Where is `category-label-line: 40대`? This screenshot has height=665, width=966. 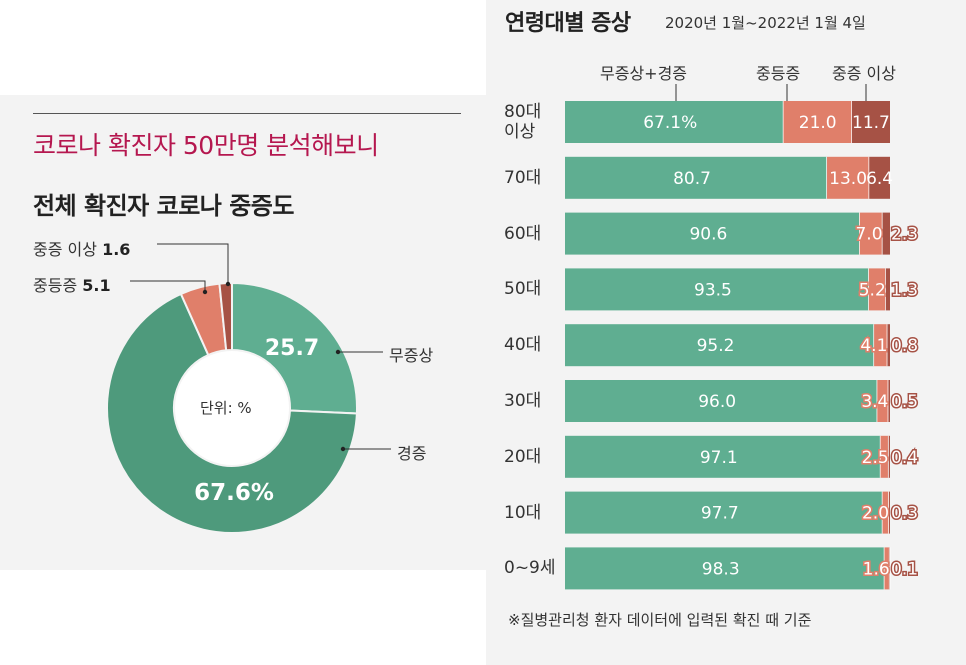
category-label-line: 40대 is located at coordinates (523, 345).